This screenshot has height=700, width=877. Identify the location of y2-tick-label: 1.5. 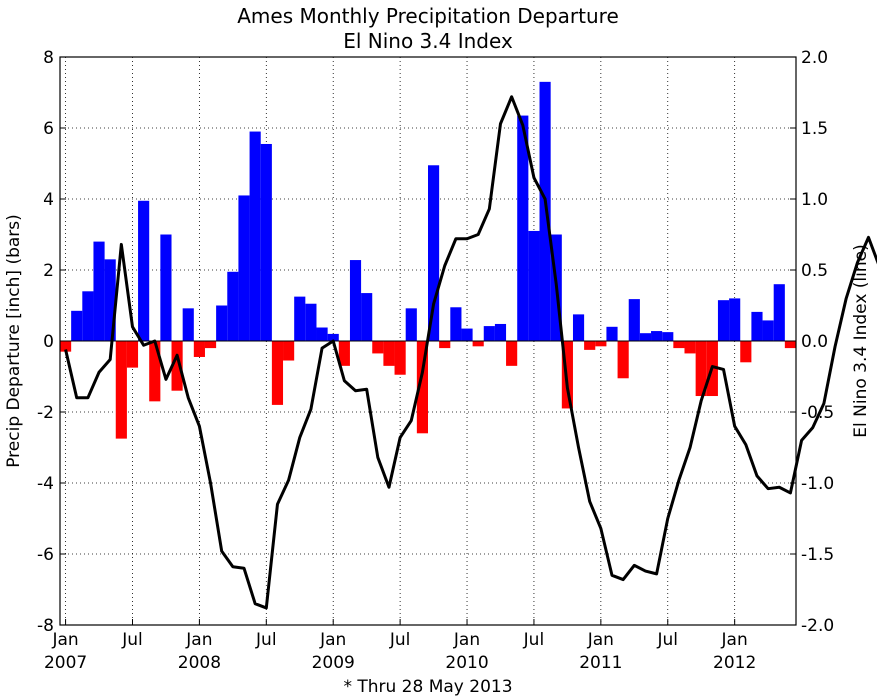
(814, 129).